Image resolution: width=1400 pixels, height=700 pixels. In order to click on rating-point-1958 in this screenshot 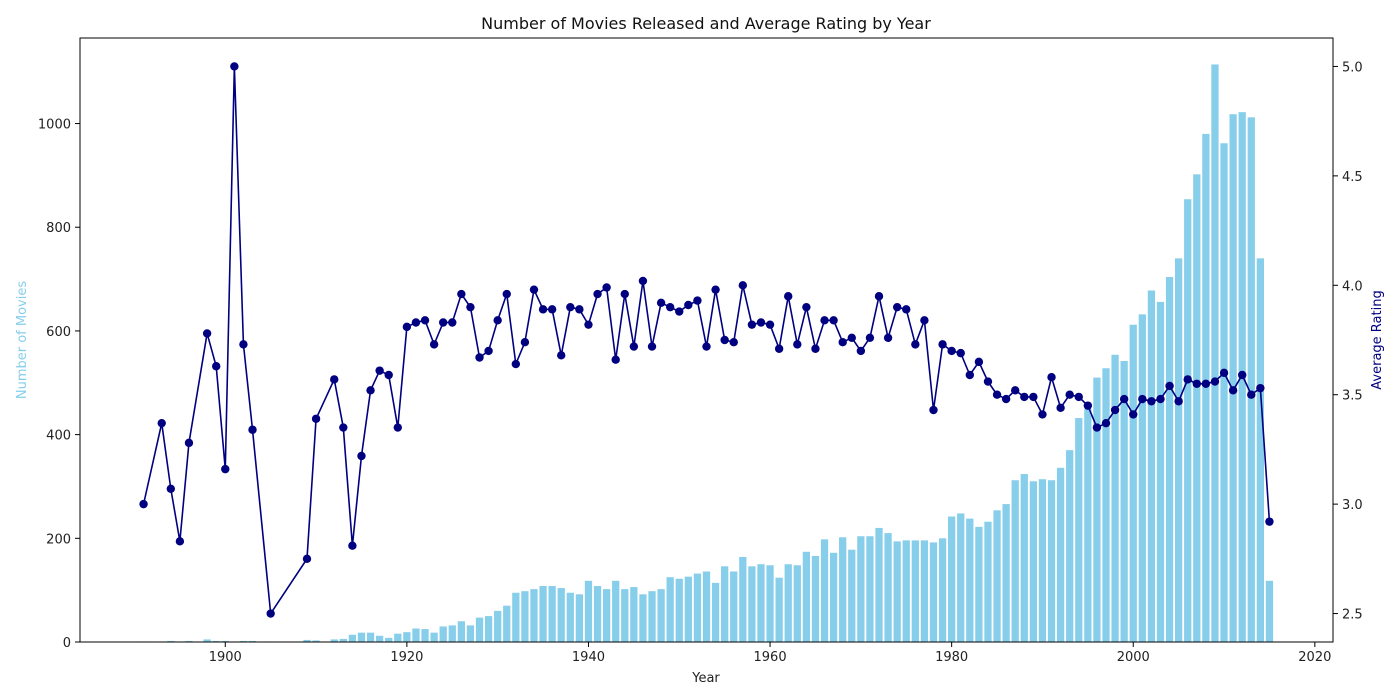, I will do `click(752, 324)`.